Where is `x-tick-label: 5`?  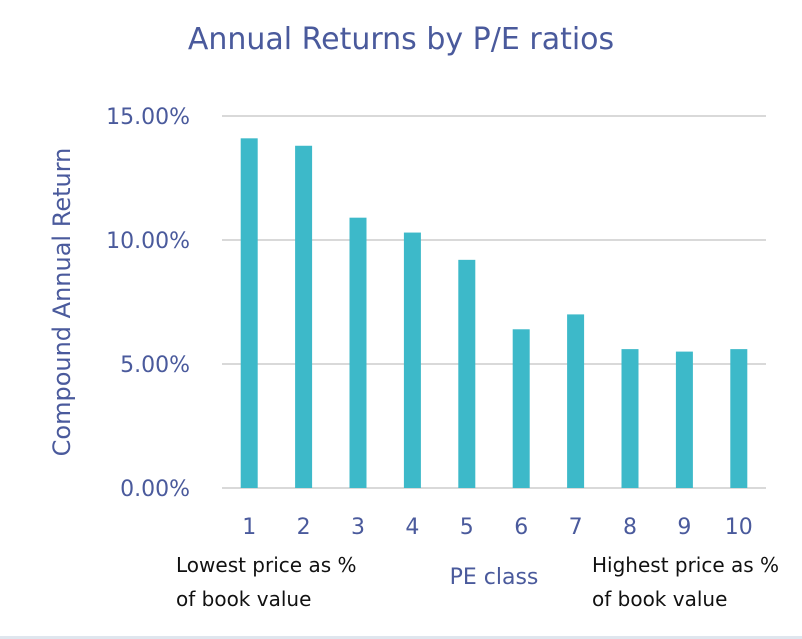
x-tick-label: 5 is located at coordinates (467, 527).